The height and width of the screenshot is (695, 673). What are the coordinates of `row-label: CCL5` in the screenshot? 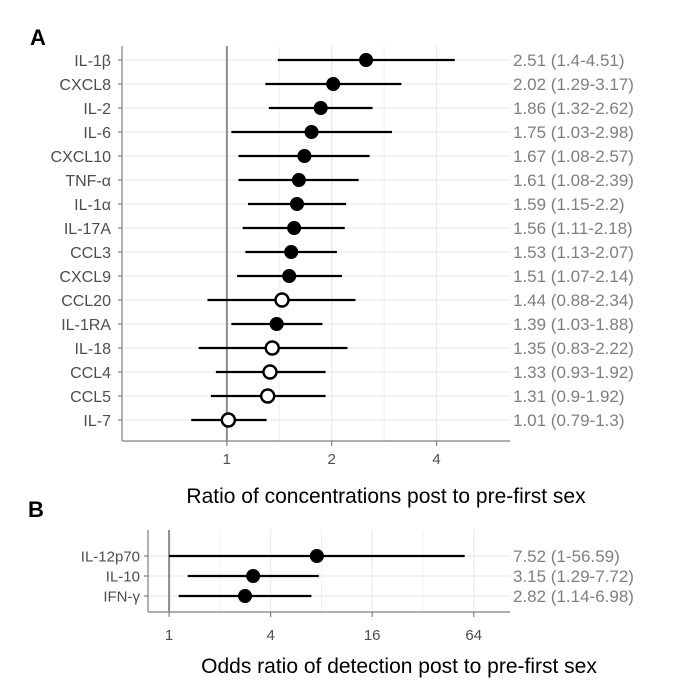 It's located at (90, 397).